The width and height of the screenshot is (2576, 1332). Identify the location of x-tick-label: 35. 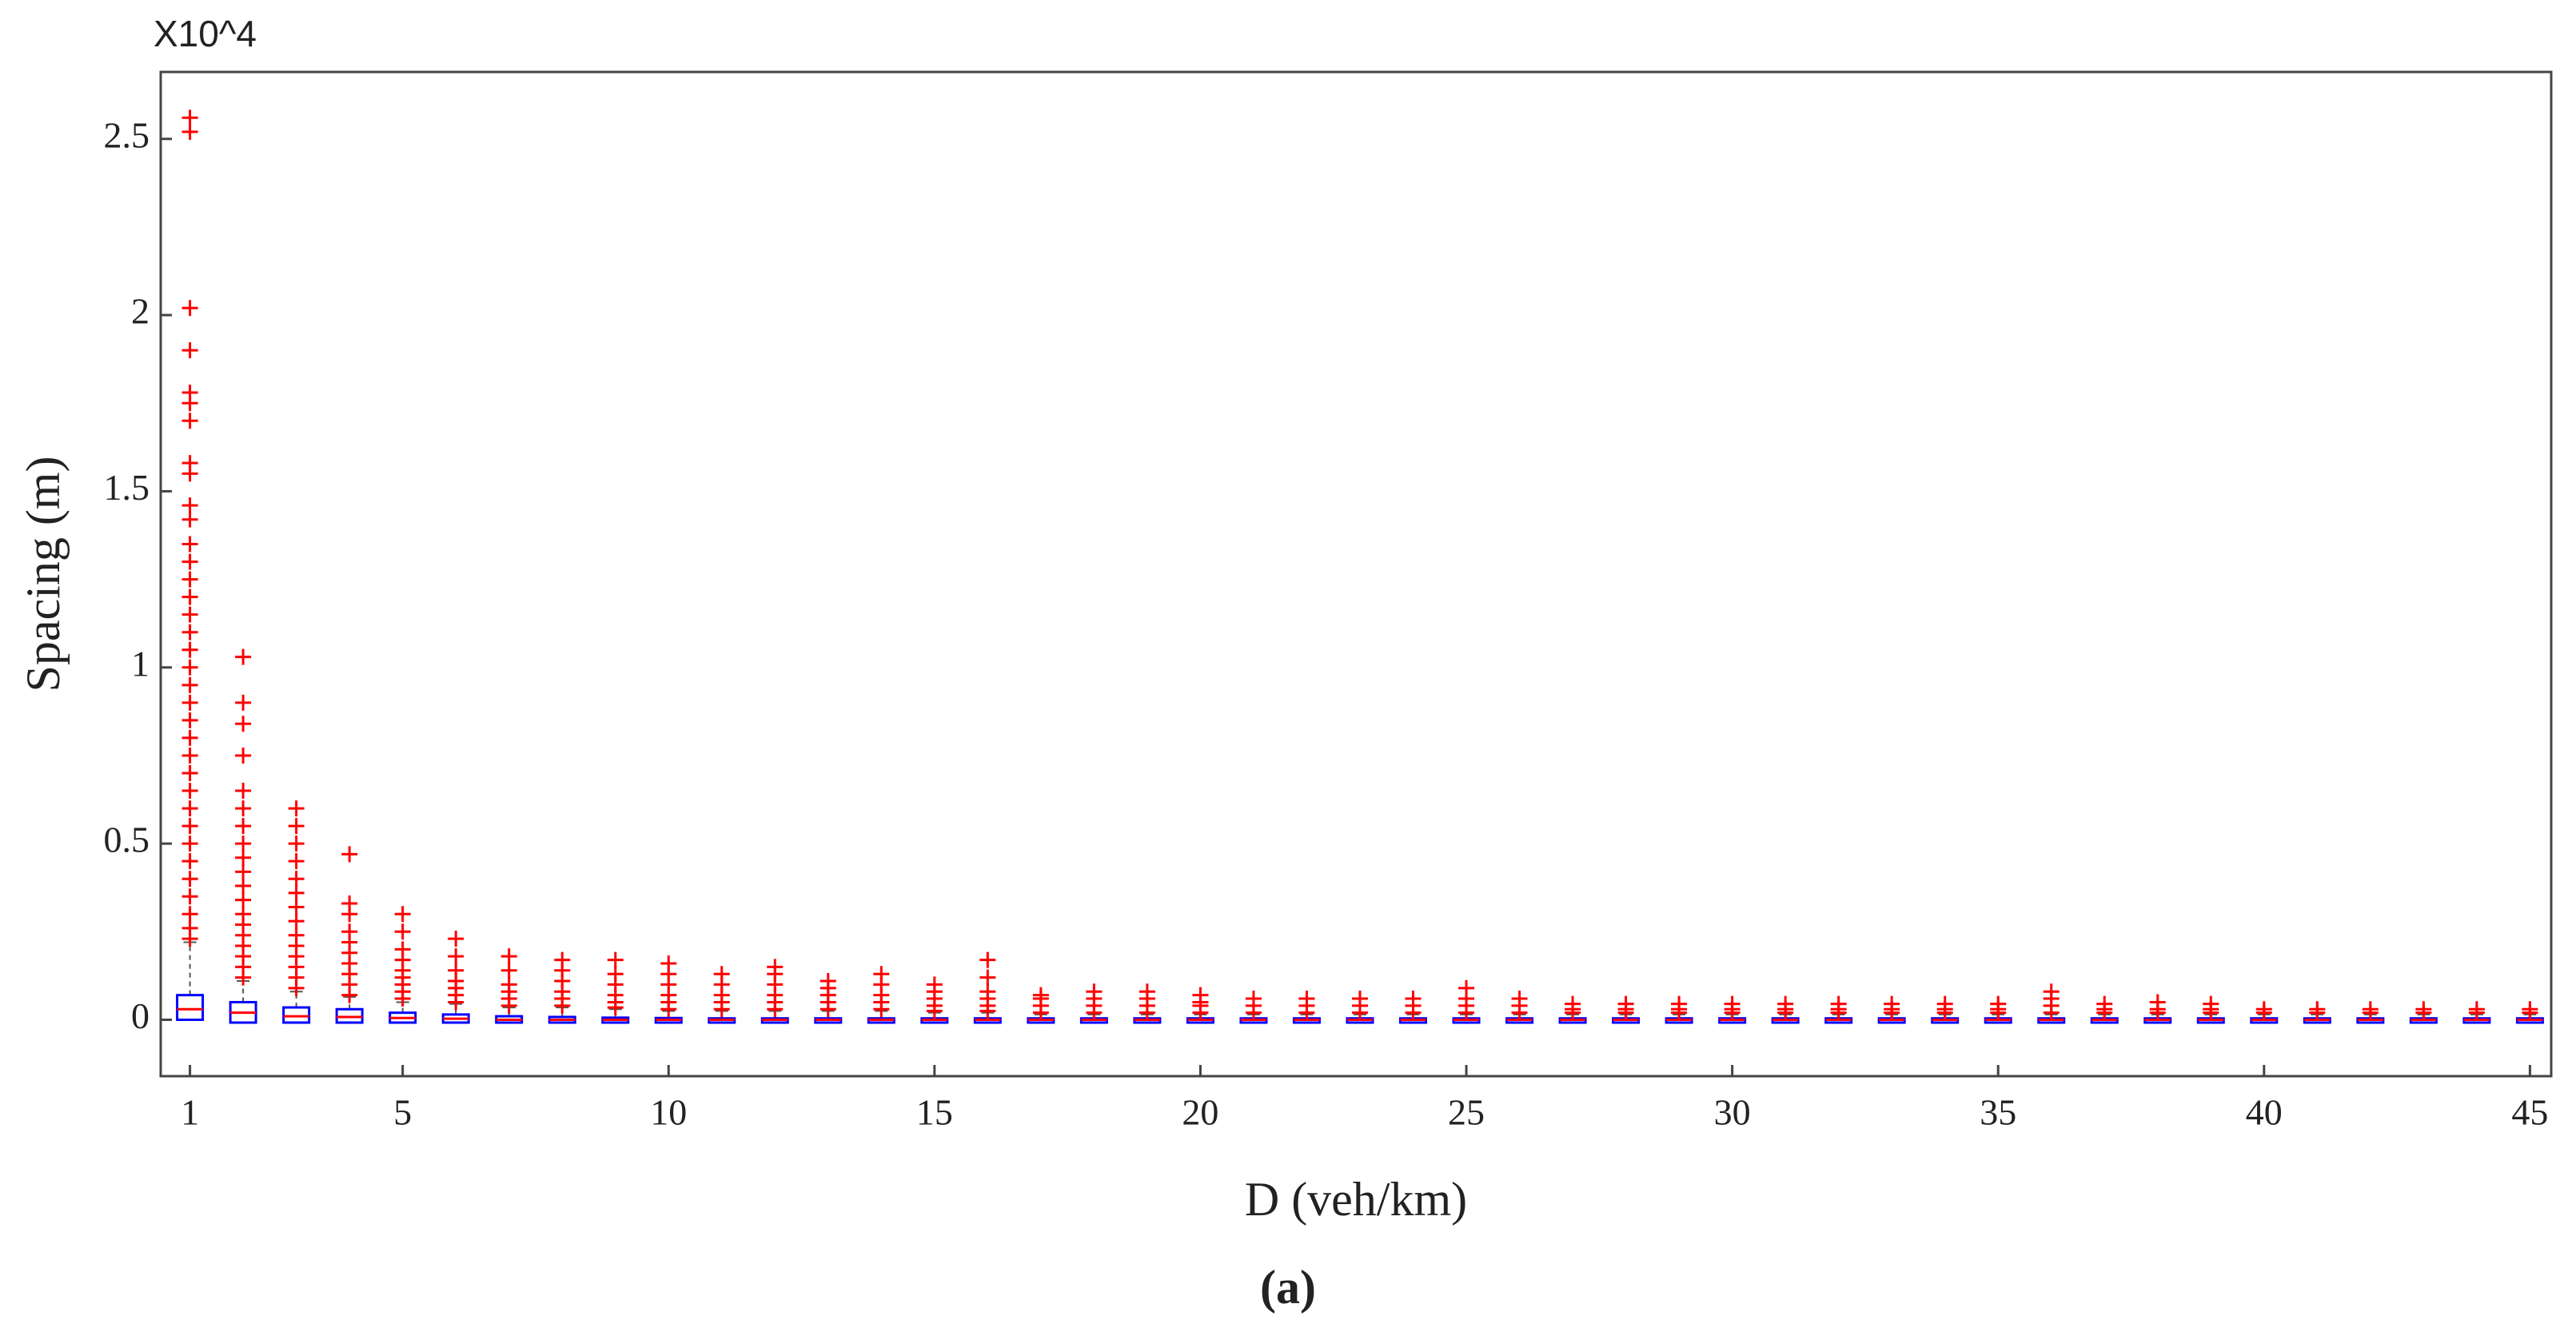
(1998, 1112).